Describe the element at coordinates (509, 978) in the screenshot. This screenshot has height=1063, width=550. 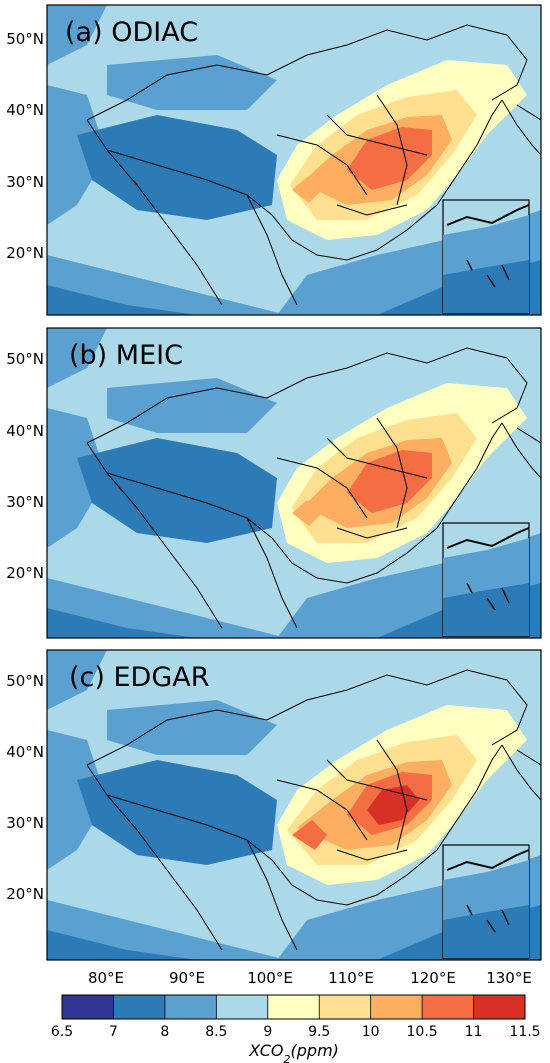
I see `lon-tick: 130°E` at that location.